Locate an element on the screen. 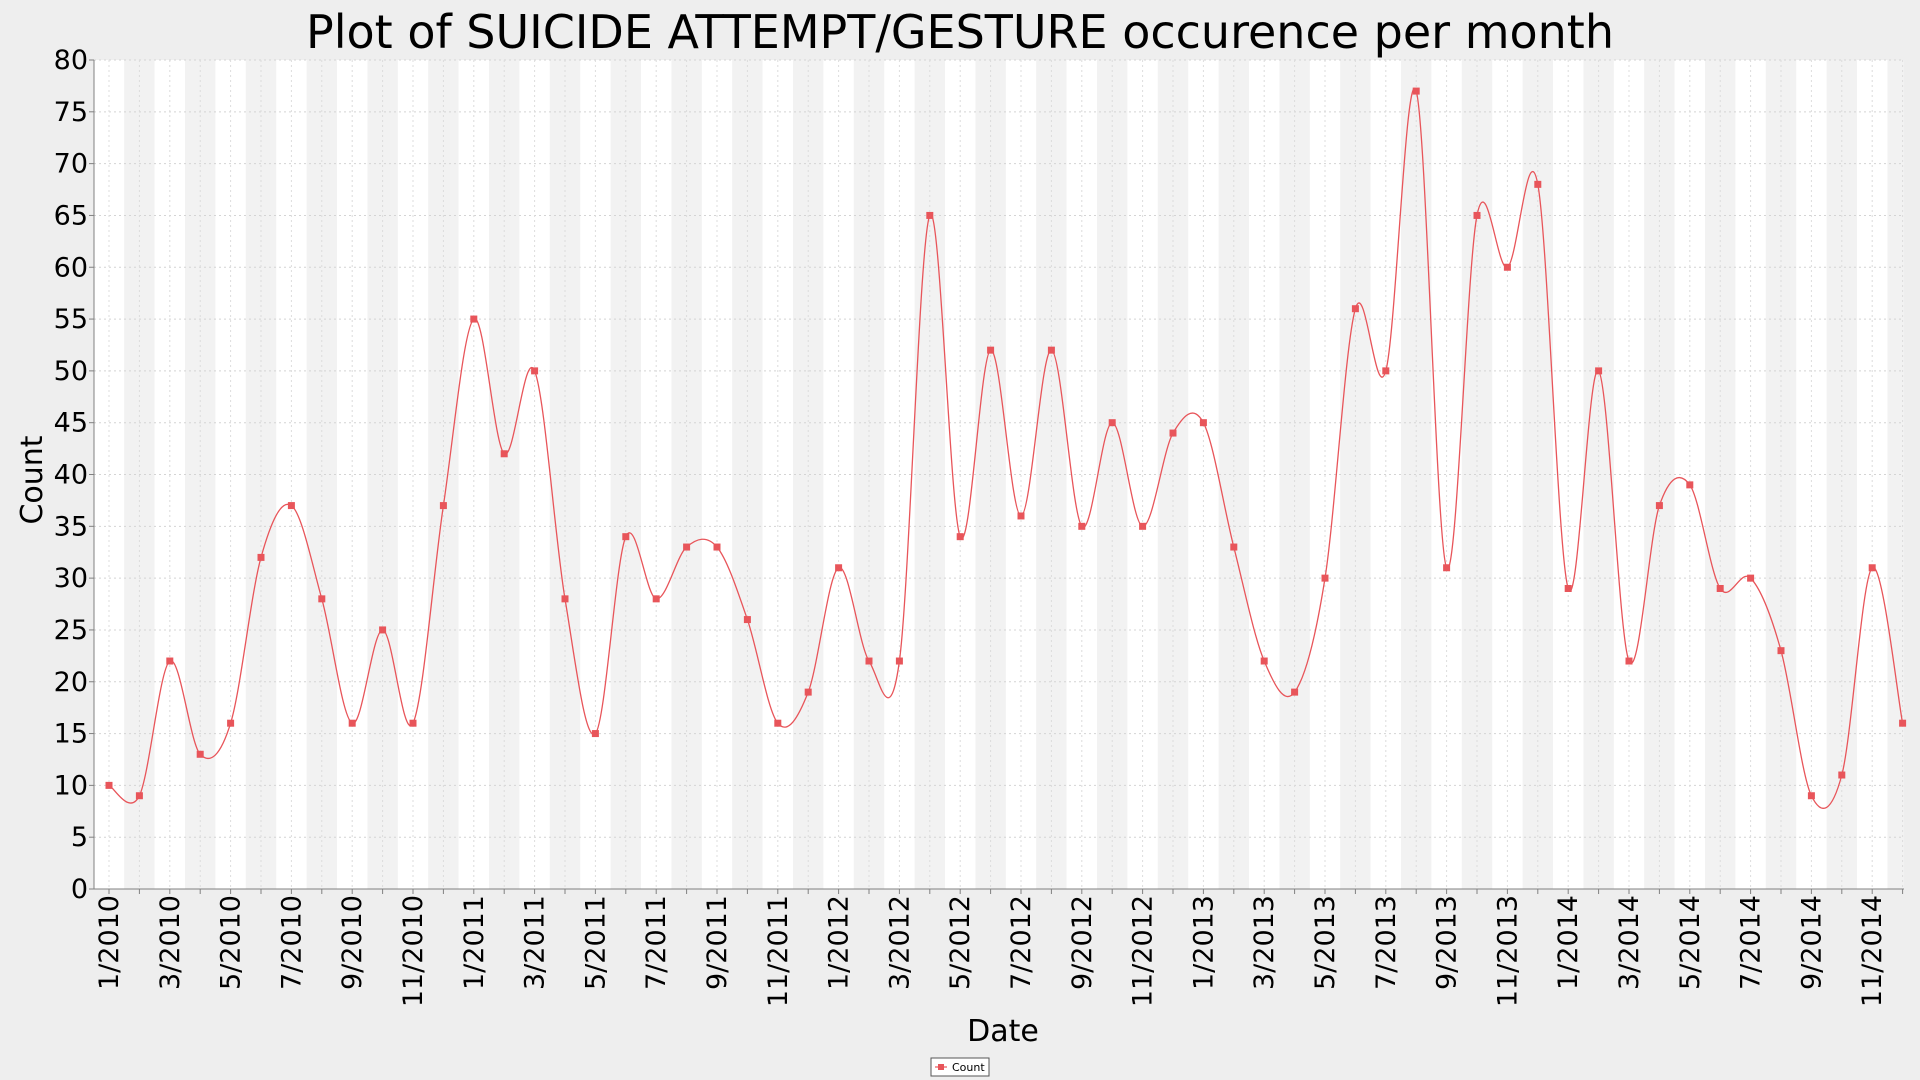 Image resolution: width=1920 pixels, height=1080 pixels. x-tick-label: 11/2011 is located at coordinates (778, 951).